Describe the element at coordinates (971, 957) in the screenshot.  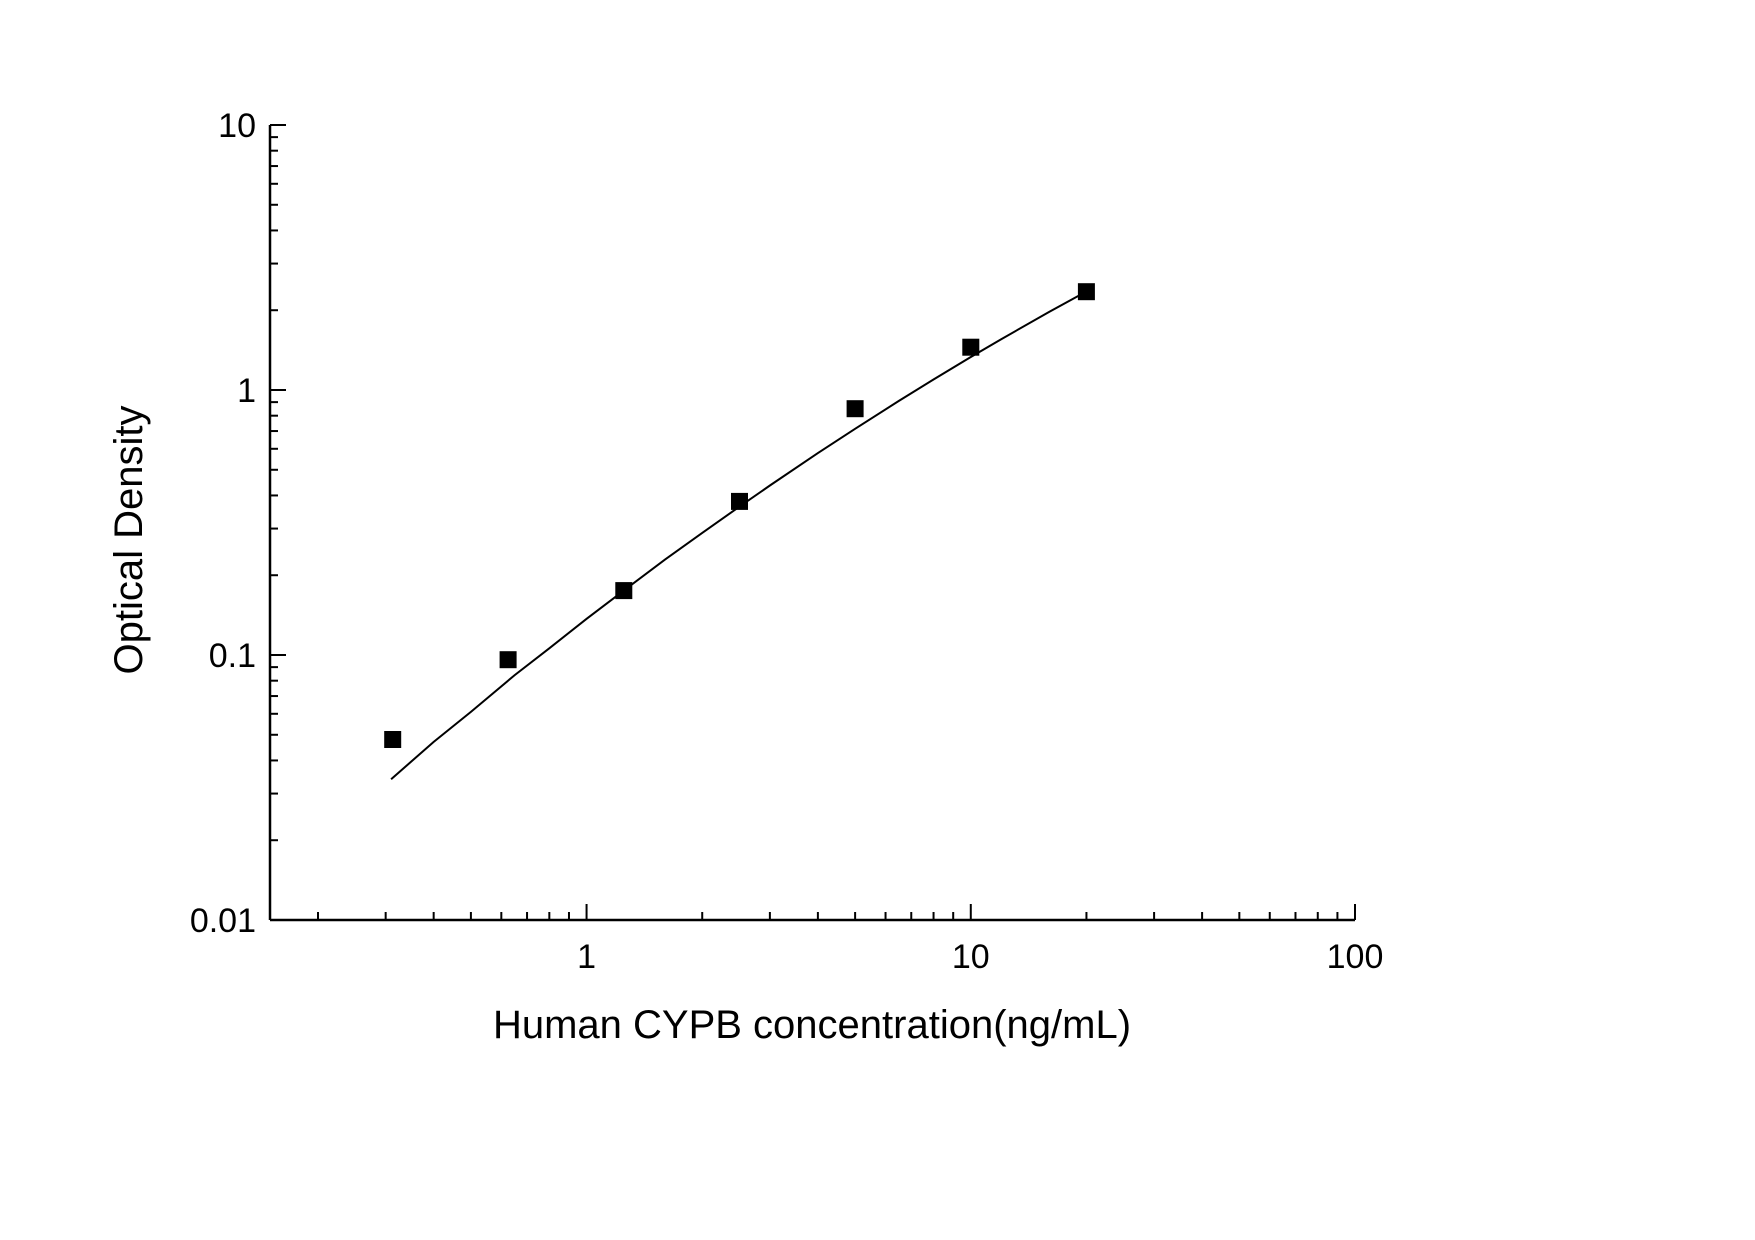
I see `x-tick-label: 10` at that location.